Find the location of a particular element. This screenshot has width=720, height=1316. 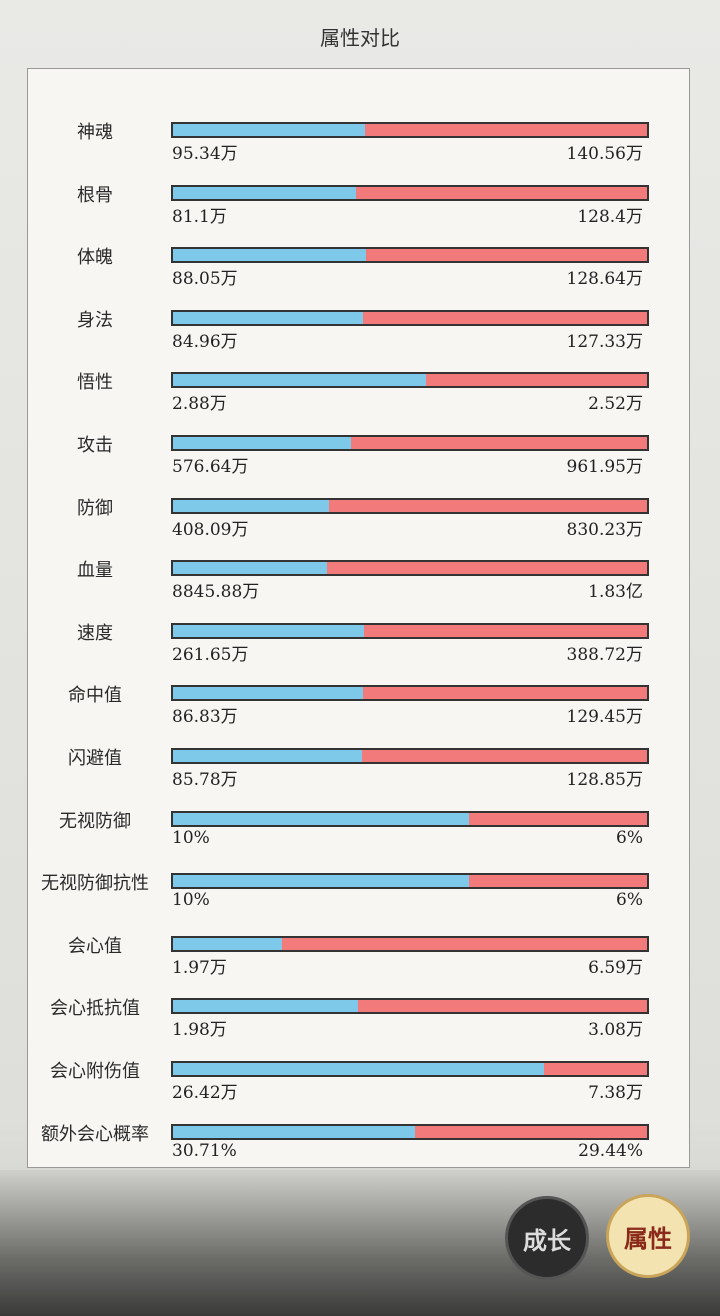

left-value: 81.1万 is located at coordinates (199, 216).